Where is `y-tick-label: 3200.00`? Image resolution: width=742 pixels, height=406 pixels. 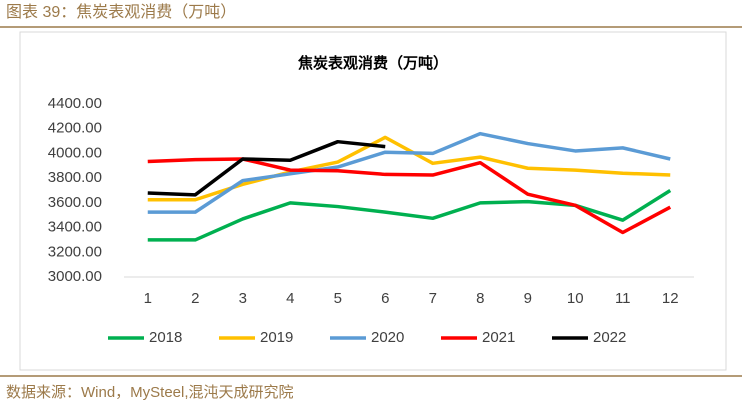
y-tick-label: 3200.00 is located at coordinates (75, 251).